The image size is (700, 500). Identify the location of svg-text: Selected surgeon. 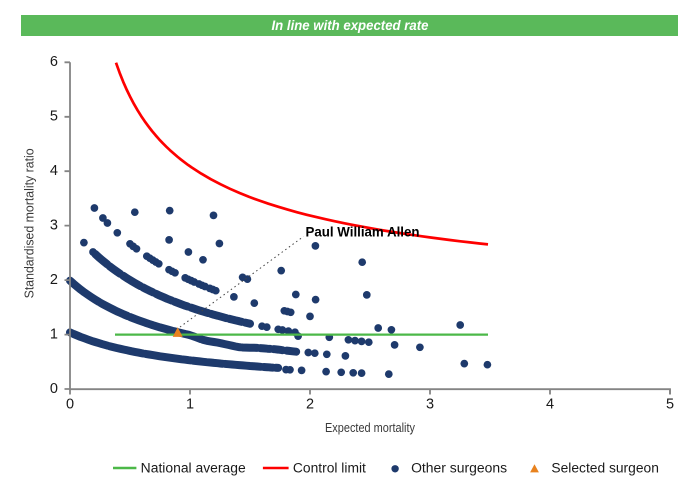
(605, 468).